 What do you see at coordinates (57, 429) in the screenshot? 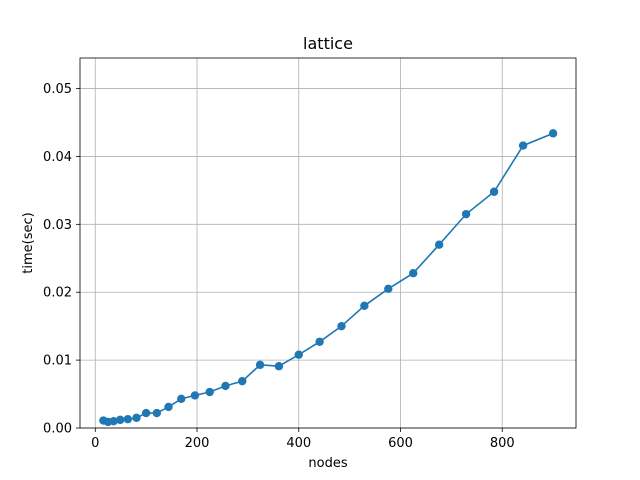
I see `y-tick-label: 0.00` at bounding box center [57, 429].